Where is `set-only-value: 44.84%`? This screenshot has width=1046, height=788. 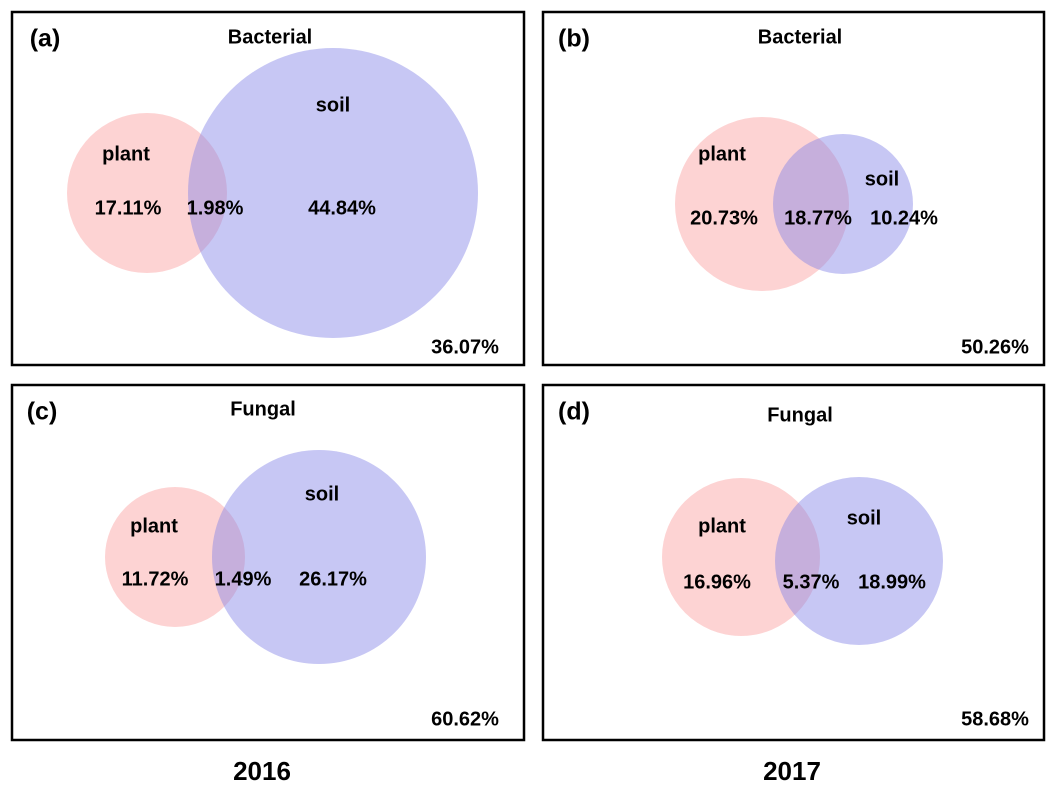
set-only-value: 44.84% is located at coordinates (342, 208).